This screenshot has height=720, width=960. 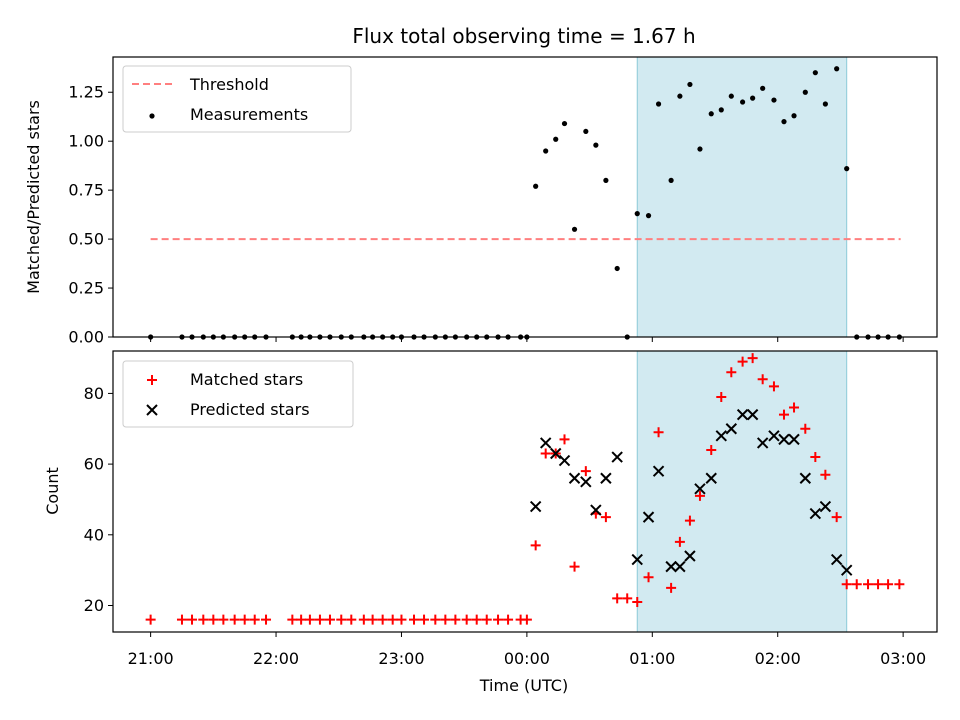 I want to click on bottom-y-axis-title: Count, so click(x=52, y=491).